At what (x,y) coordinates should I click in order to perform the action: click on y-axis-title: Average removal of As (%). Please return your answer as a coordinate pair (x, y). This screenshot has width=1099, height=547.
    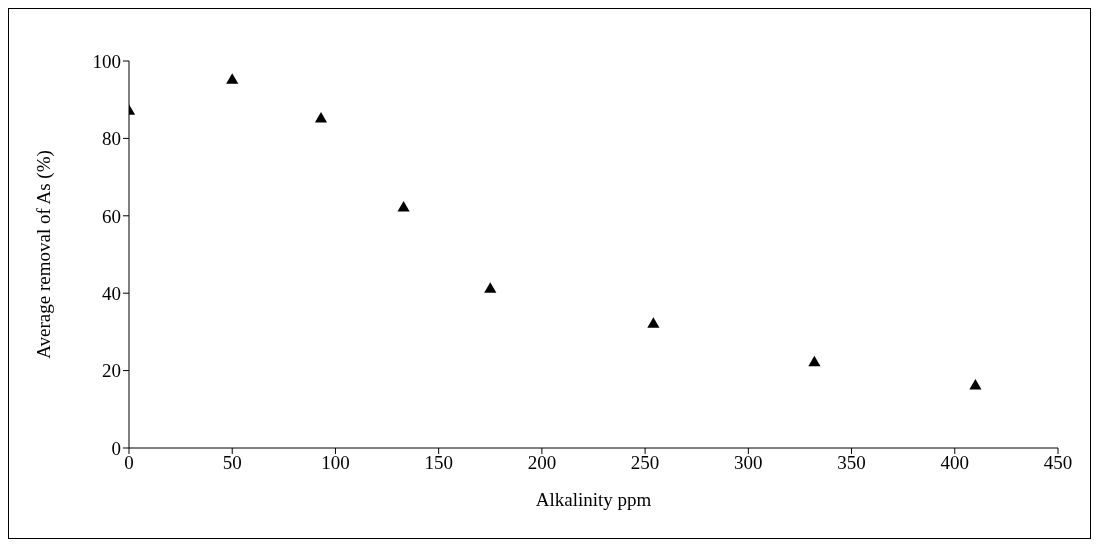
    Looking at the image, I should click on (43, 254).